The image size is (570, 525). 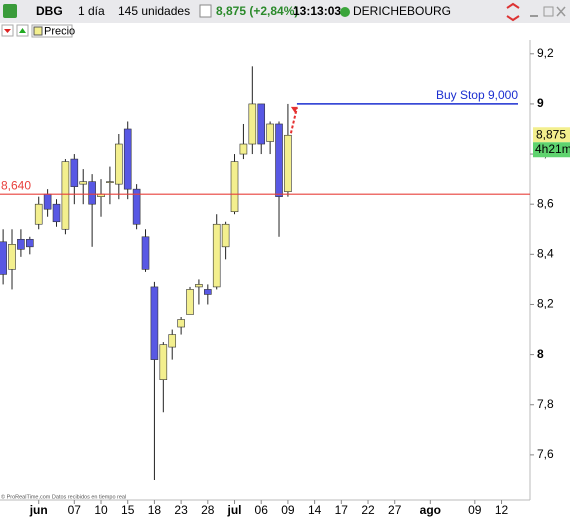 What do you see at coordinates (257, 11) in the screenshot?
I see `last-price: 8,875 (+2,84%)` at bounding box center [257, 11].